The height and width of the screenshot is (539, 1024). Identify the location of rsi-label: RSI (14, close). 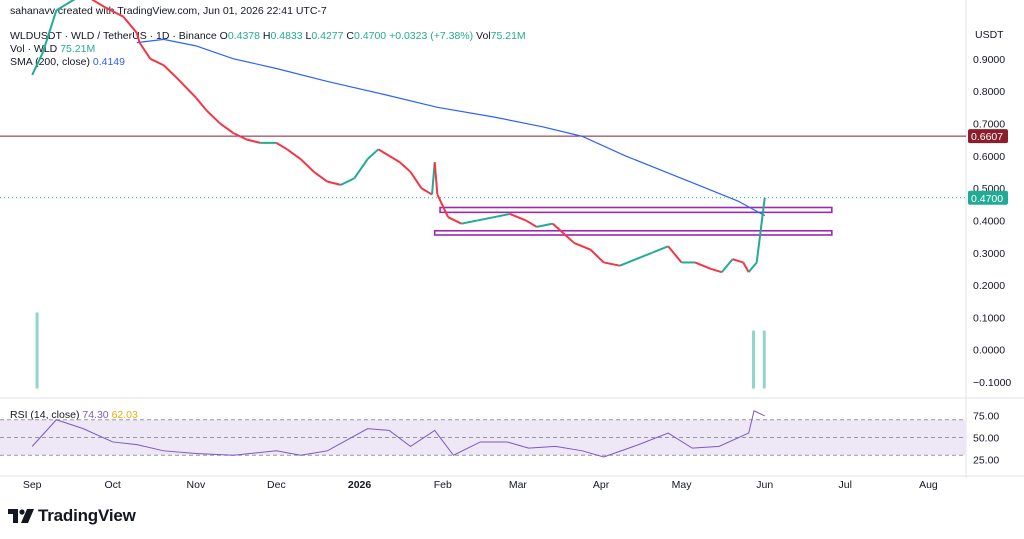
(45, 415).